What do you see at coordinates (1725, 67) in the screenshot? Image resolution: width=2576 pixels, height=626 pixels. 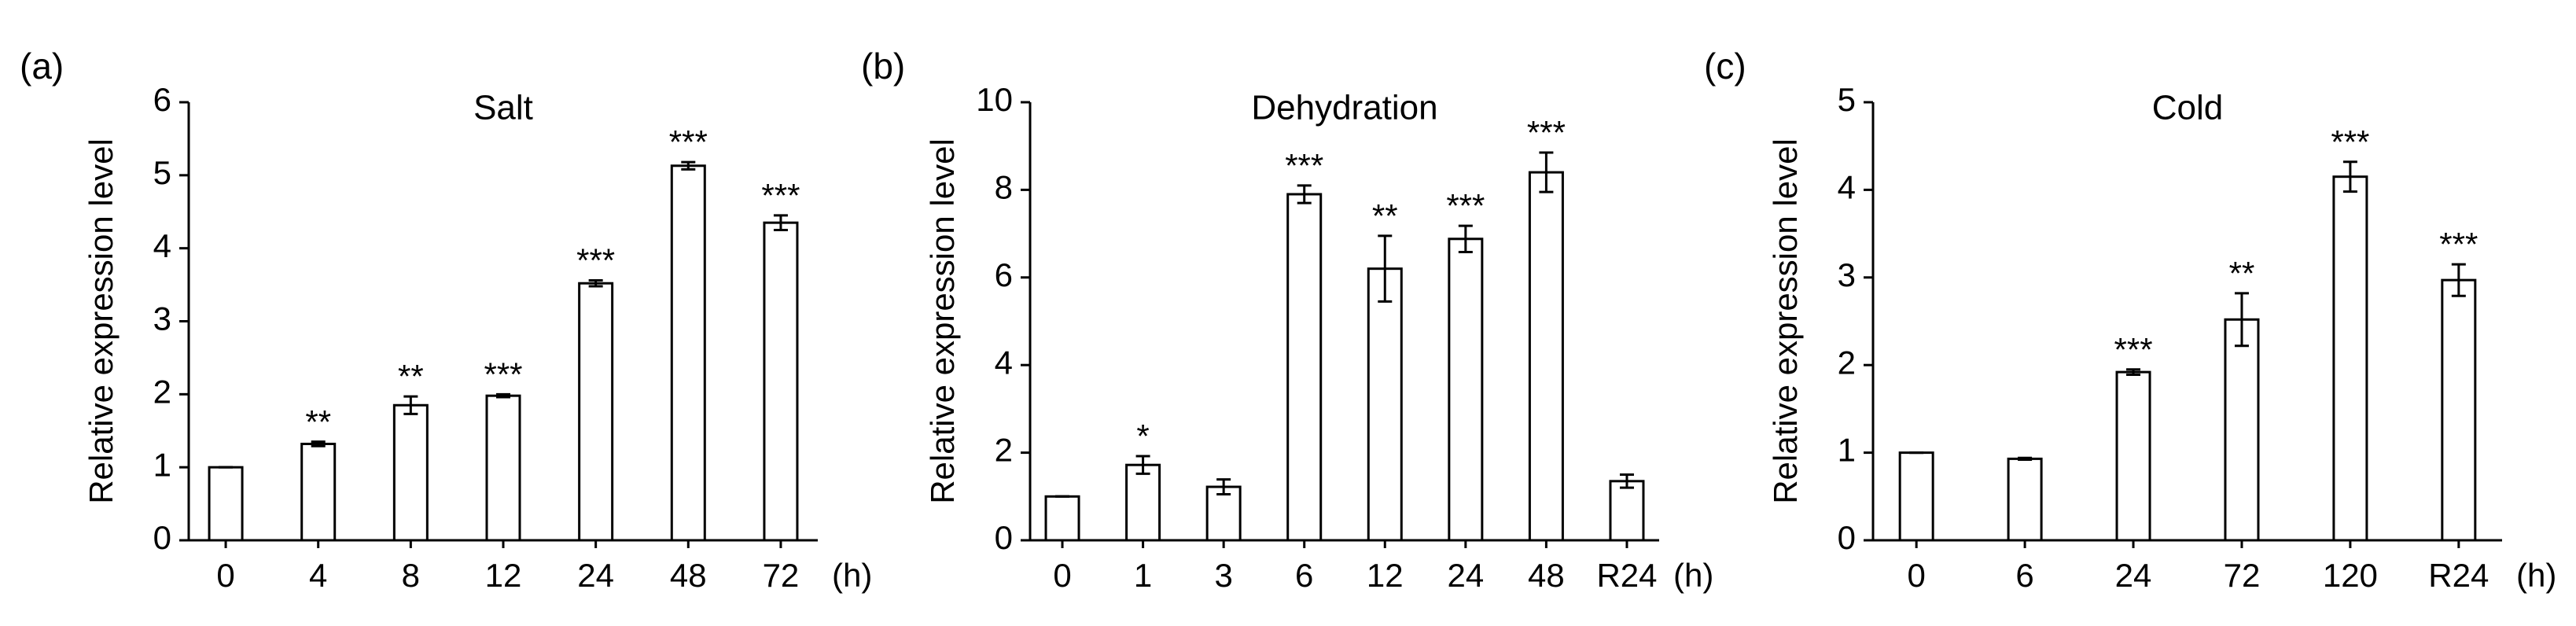 I see `panel-label: (c)` at bounding box center [1725, 67].